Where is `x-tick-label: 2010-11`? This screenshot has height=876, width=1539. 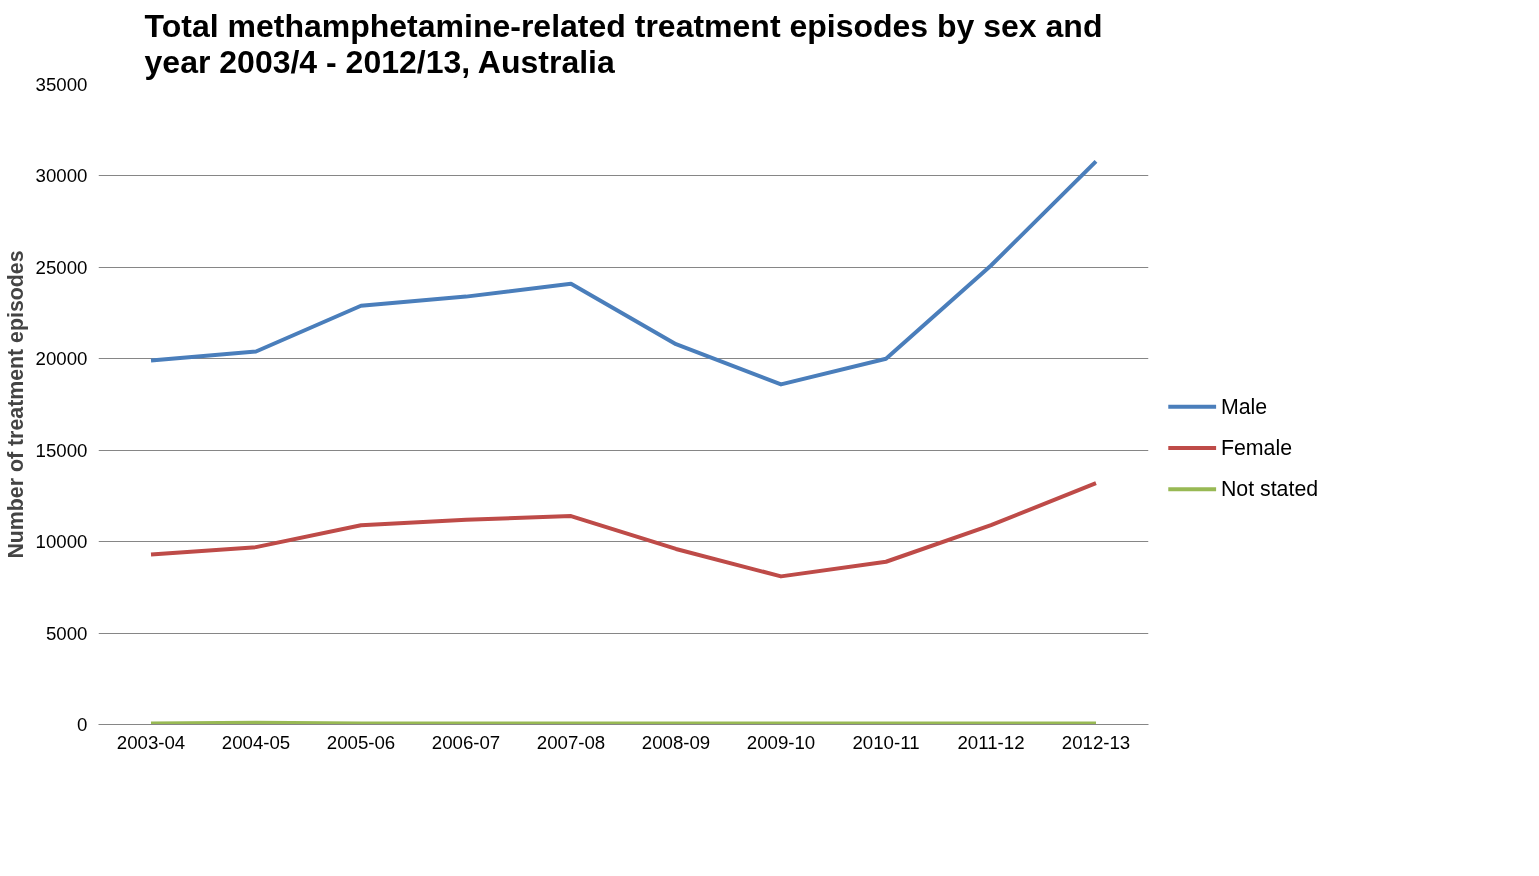 x-tick-label: 2010-11 is located at coordinates (886, 742).